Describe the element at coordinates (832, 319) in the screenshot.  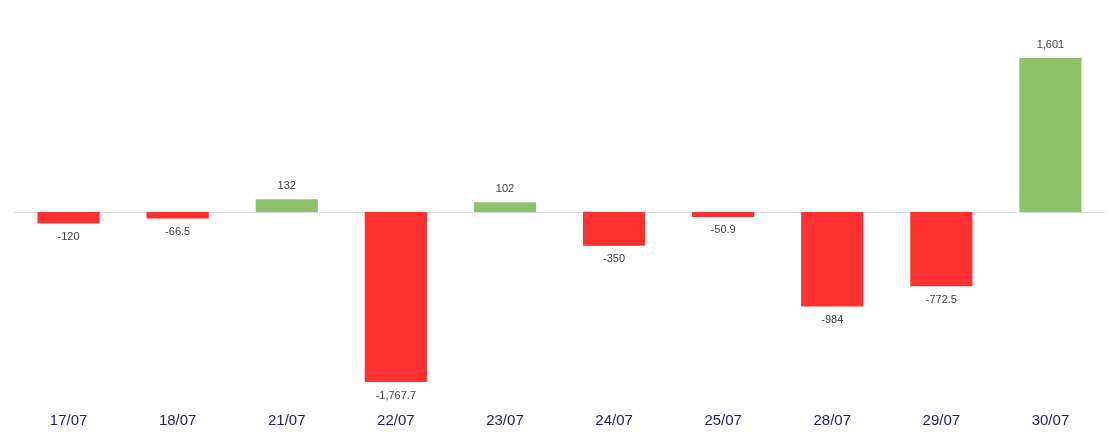
I see `data-label: -984` at that location.